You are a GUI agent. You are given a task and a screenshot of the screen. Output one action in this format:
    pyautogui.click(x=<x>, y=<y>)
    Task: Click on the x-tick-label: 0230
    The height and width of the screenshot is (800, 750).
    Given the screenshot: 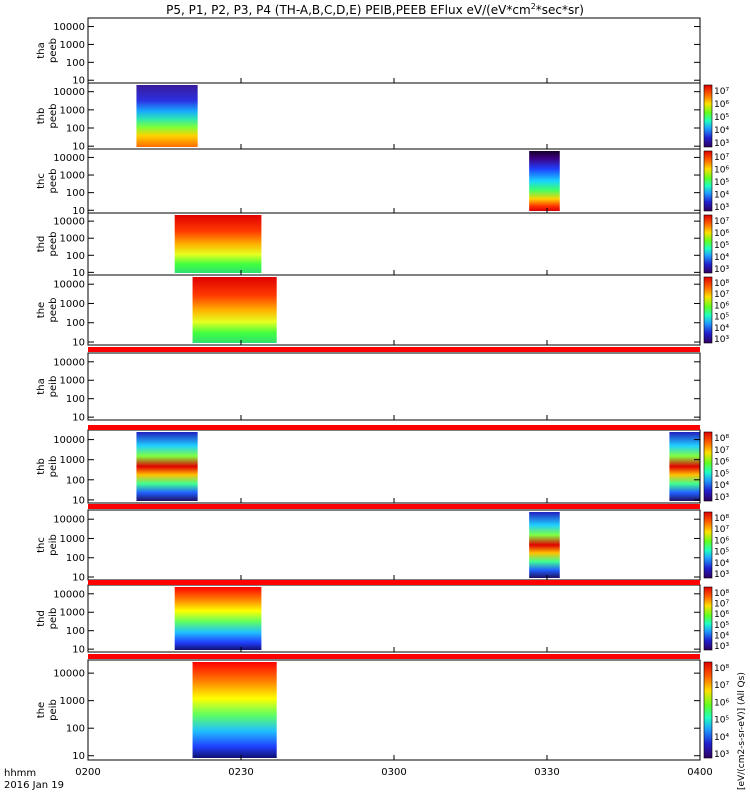 What is the action you would take?
    pyautogui.click(x=240, y=772)
    